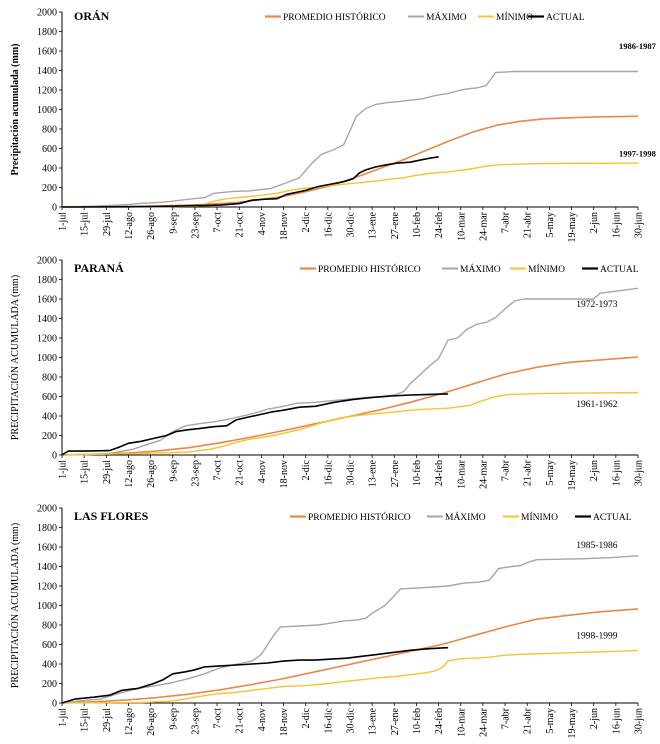 The image size is (660, 744). What do you see at coordinates (47, 13) in the screenshot?
I see `y-tick-label: 2000` at bounding box center [47, 13].